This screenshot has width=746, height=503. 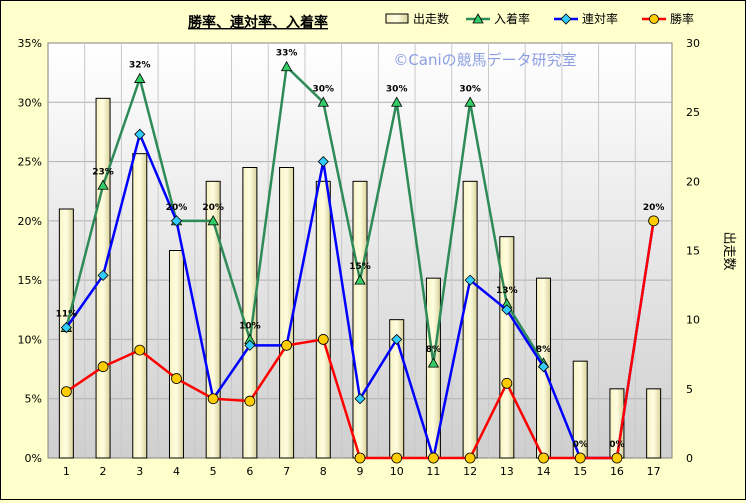 I want to click on left-tick-label: 25%, so click(x=30, y=162).